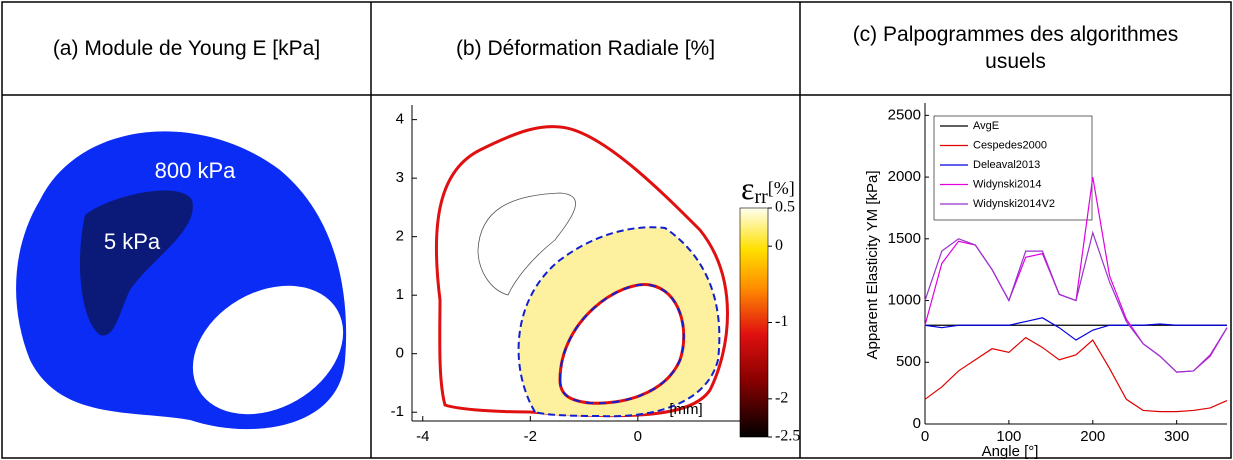  Describe the element at coordinates (904, 238) in the screenshot. I see `y-tick-label: 1500` at that location.